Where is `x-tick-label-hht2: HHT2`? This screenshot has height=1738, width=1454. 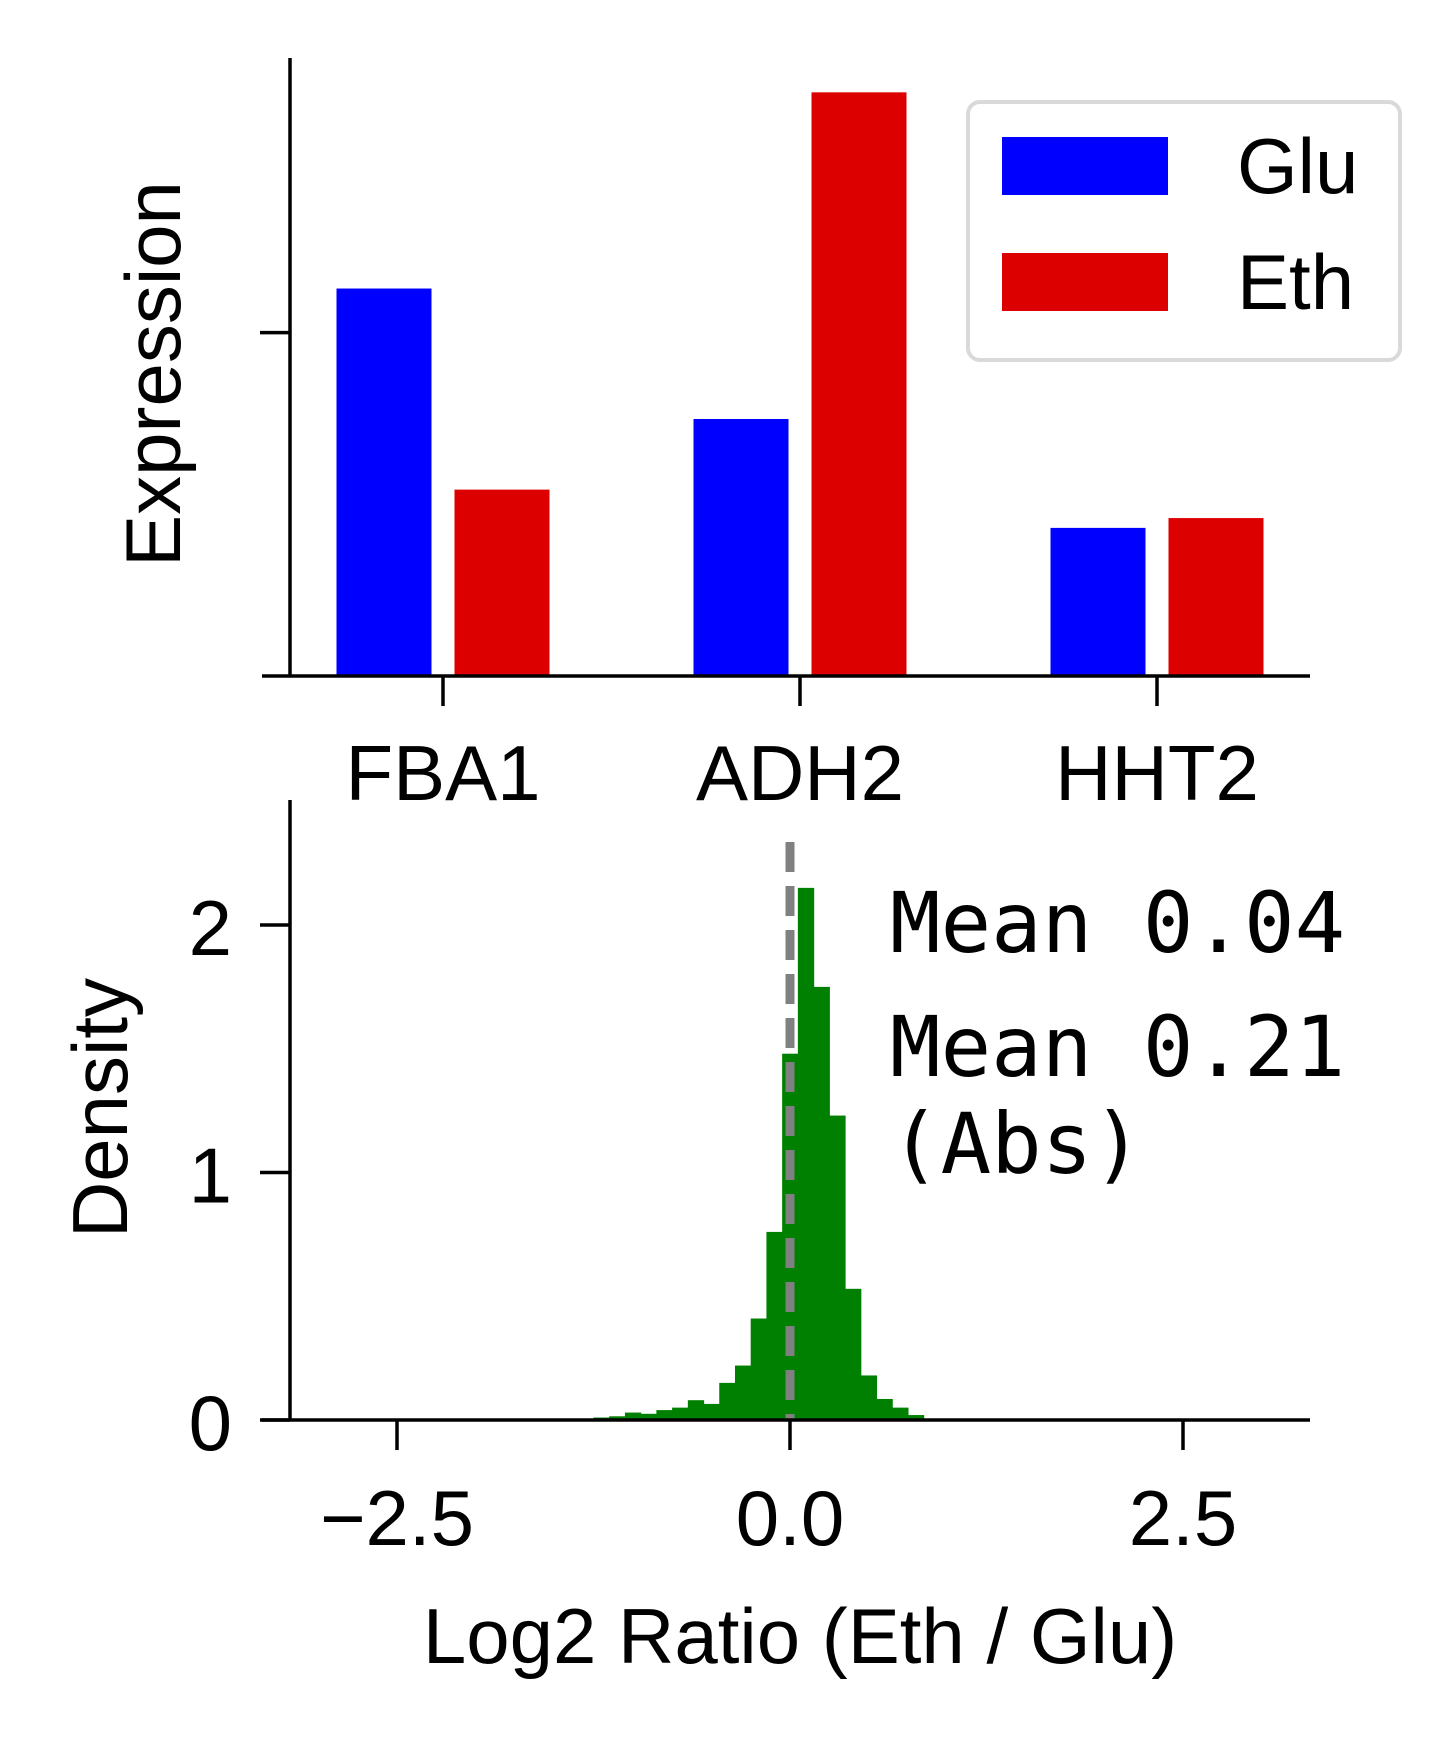
x-tick-label-hht2: HHT2 is located at coordinates (1157, 773).